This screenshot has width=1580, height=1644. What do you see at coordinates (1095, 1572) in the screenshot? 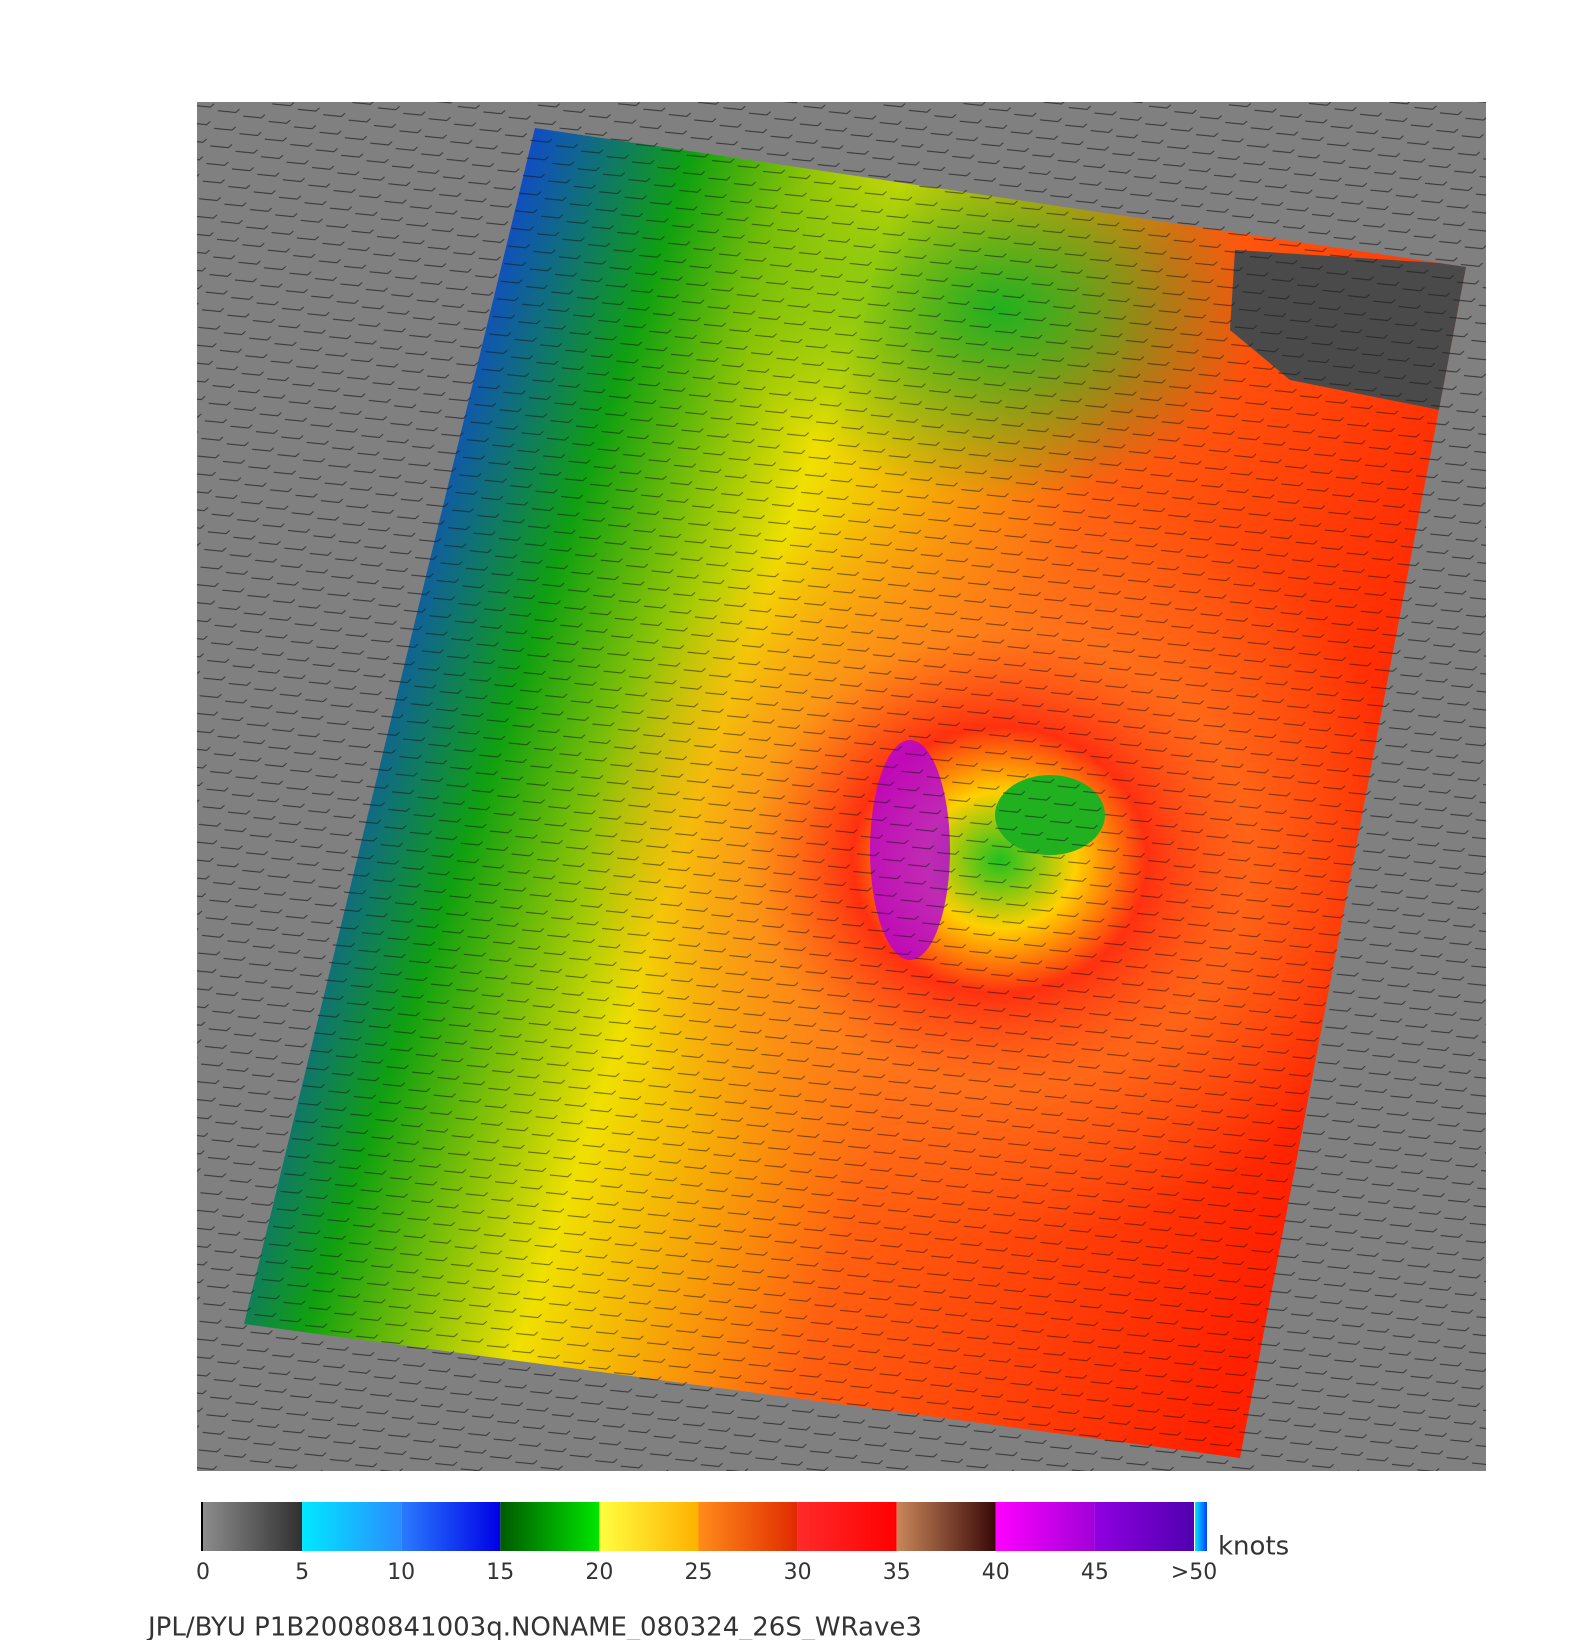
I see `colorbar-tick-label: 45` at bounding box center [1095, 1572].